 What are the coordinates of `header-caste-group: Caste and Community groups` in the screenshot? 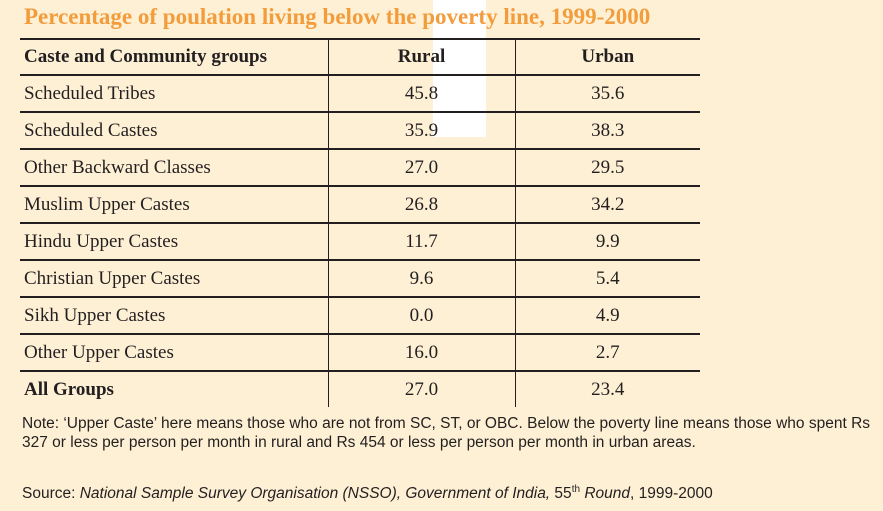 It's located at (174, 57).